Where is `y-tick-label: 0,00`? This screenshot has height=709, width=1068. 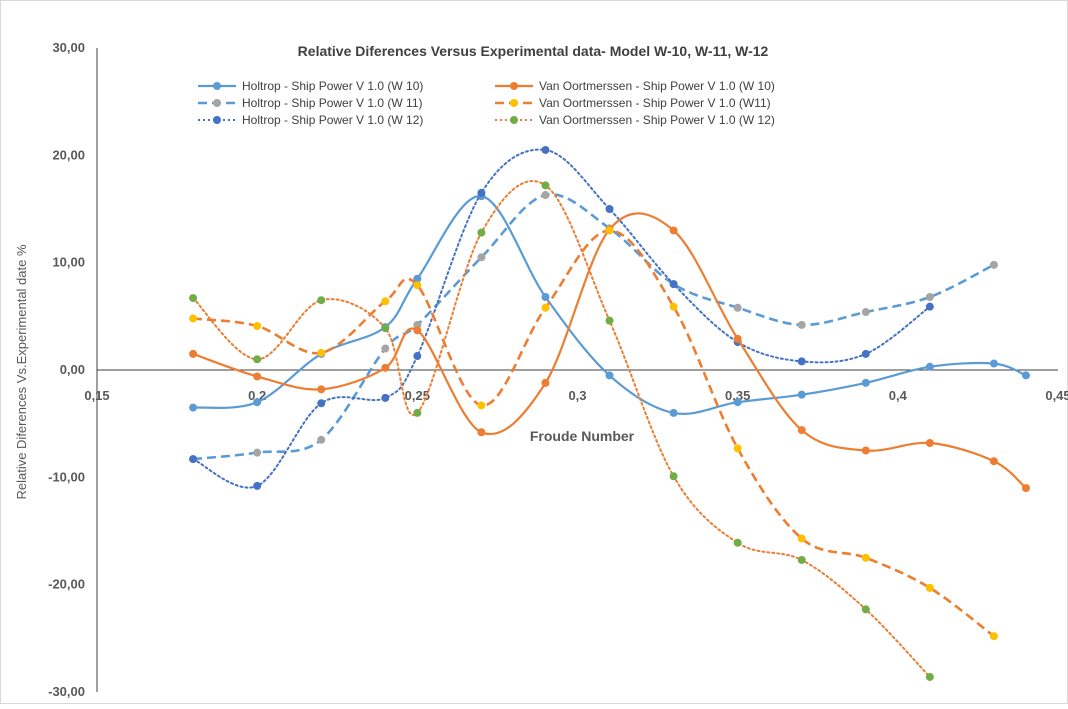 y-tick-label: 0,00 is located at coordinates (72, 369).